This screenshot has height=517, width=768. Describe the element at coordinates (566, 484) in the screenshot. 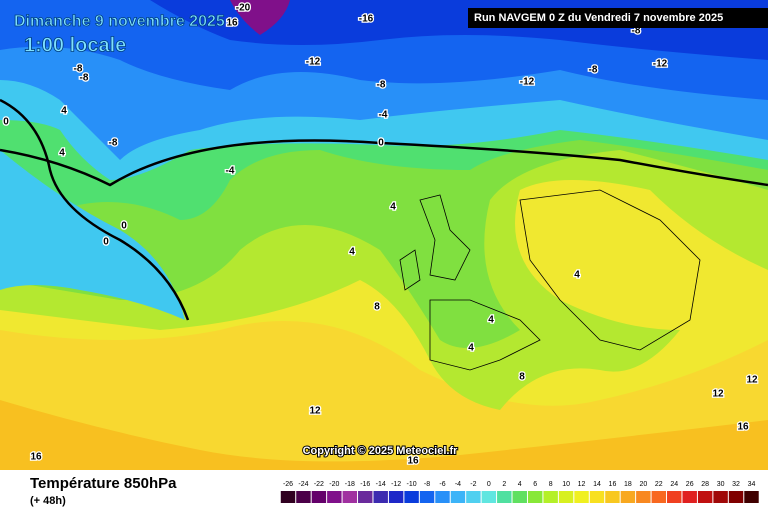

I see `legend-tick-label: 10` at that location.